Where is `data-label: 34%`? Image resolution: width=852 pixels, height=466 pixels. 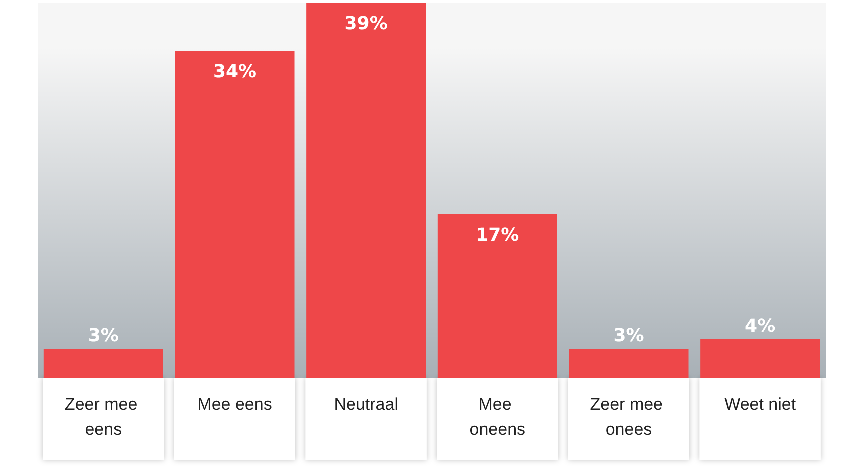 data-label: 34% is located at coordinates (235, 72).